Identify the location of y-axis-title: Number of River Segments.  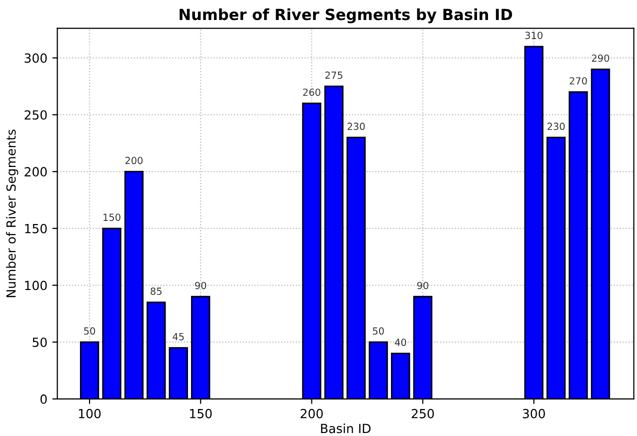
(12, 214).